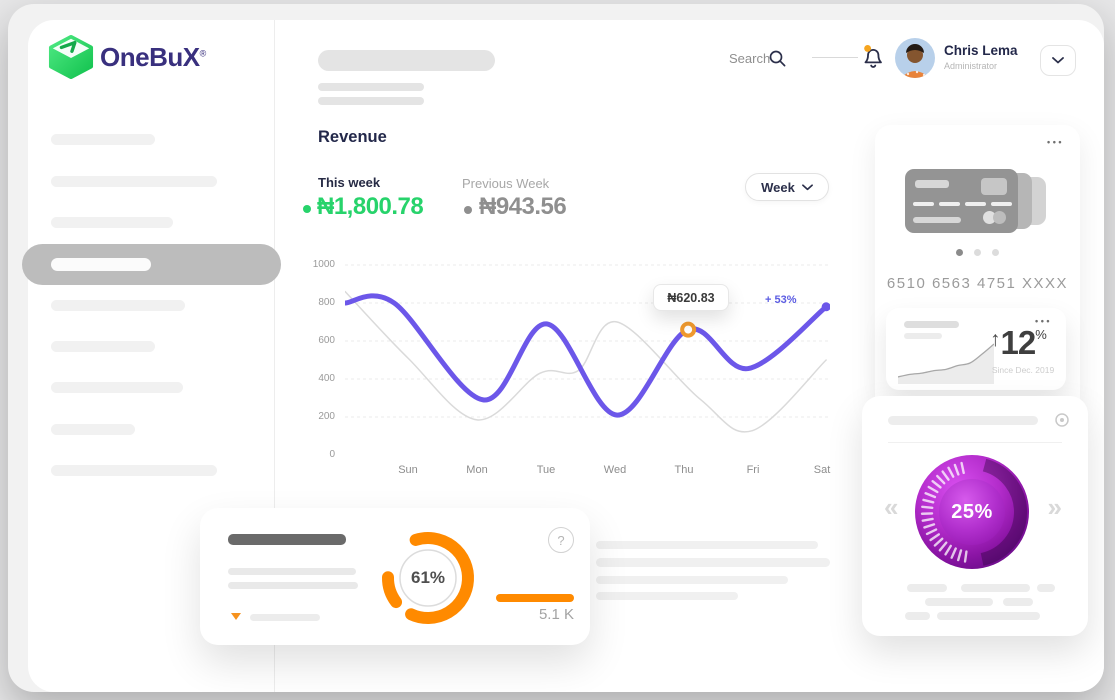 Image resolution: width=1115 pixels, height=700 pixels. I want to click on range-selector-value: Week, so click(778, 187).